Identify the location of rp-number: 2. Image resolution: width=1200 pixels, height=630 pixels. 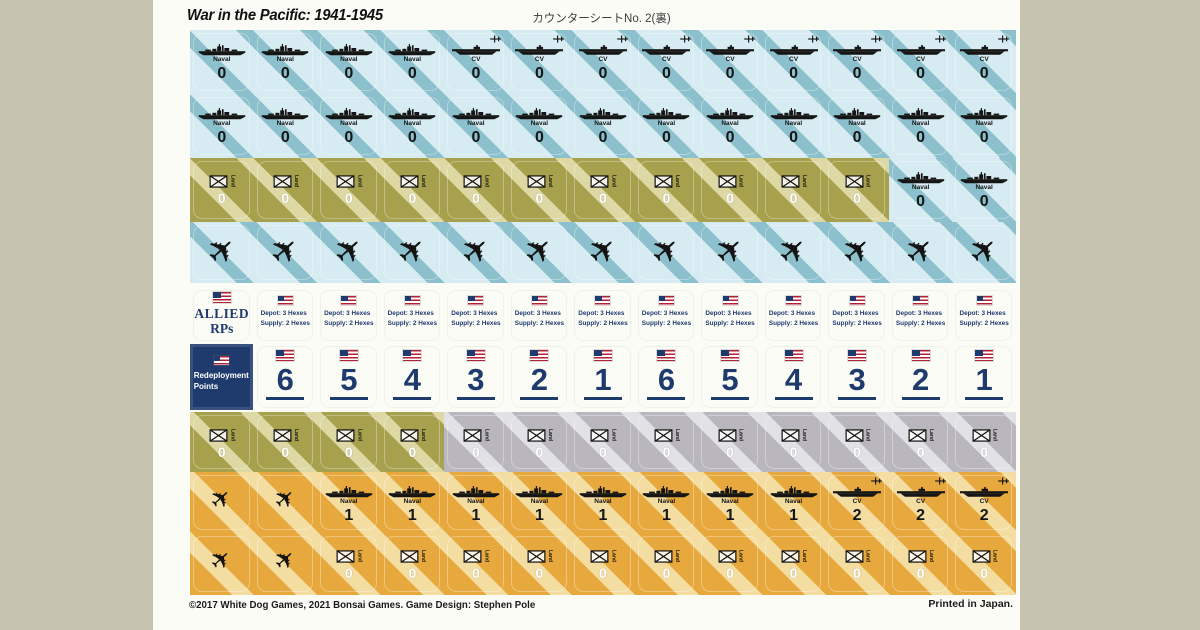
(920, 379).